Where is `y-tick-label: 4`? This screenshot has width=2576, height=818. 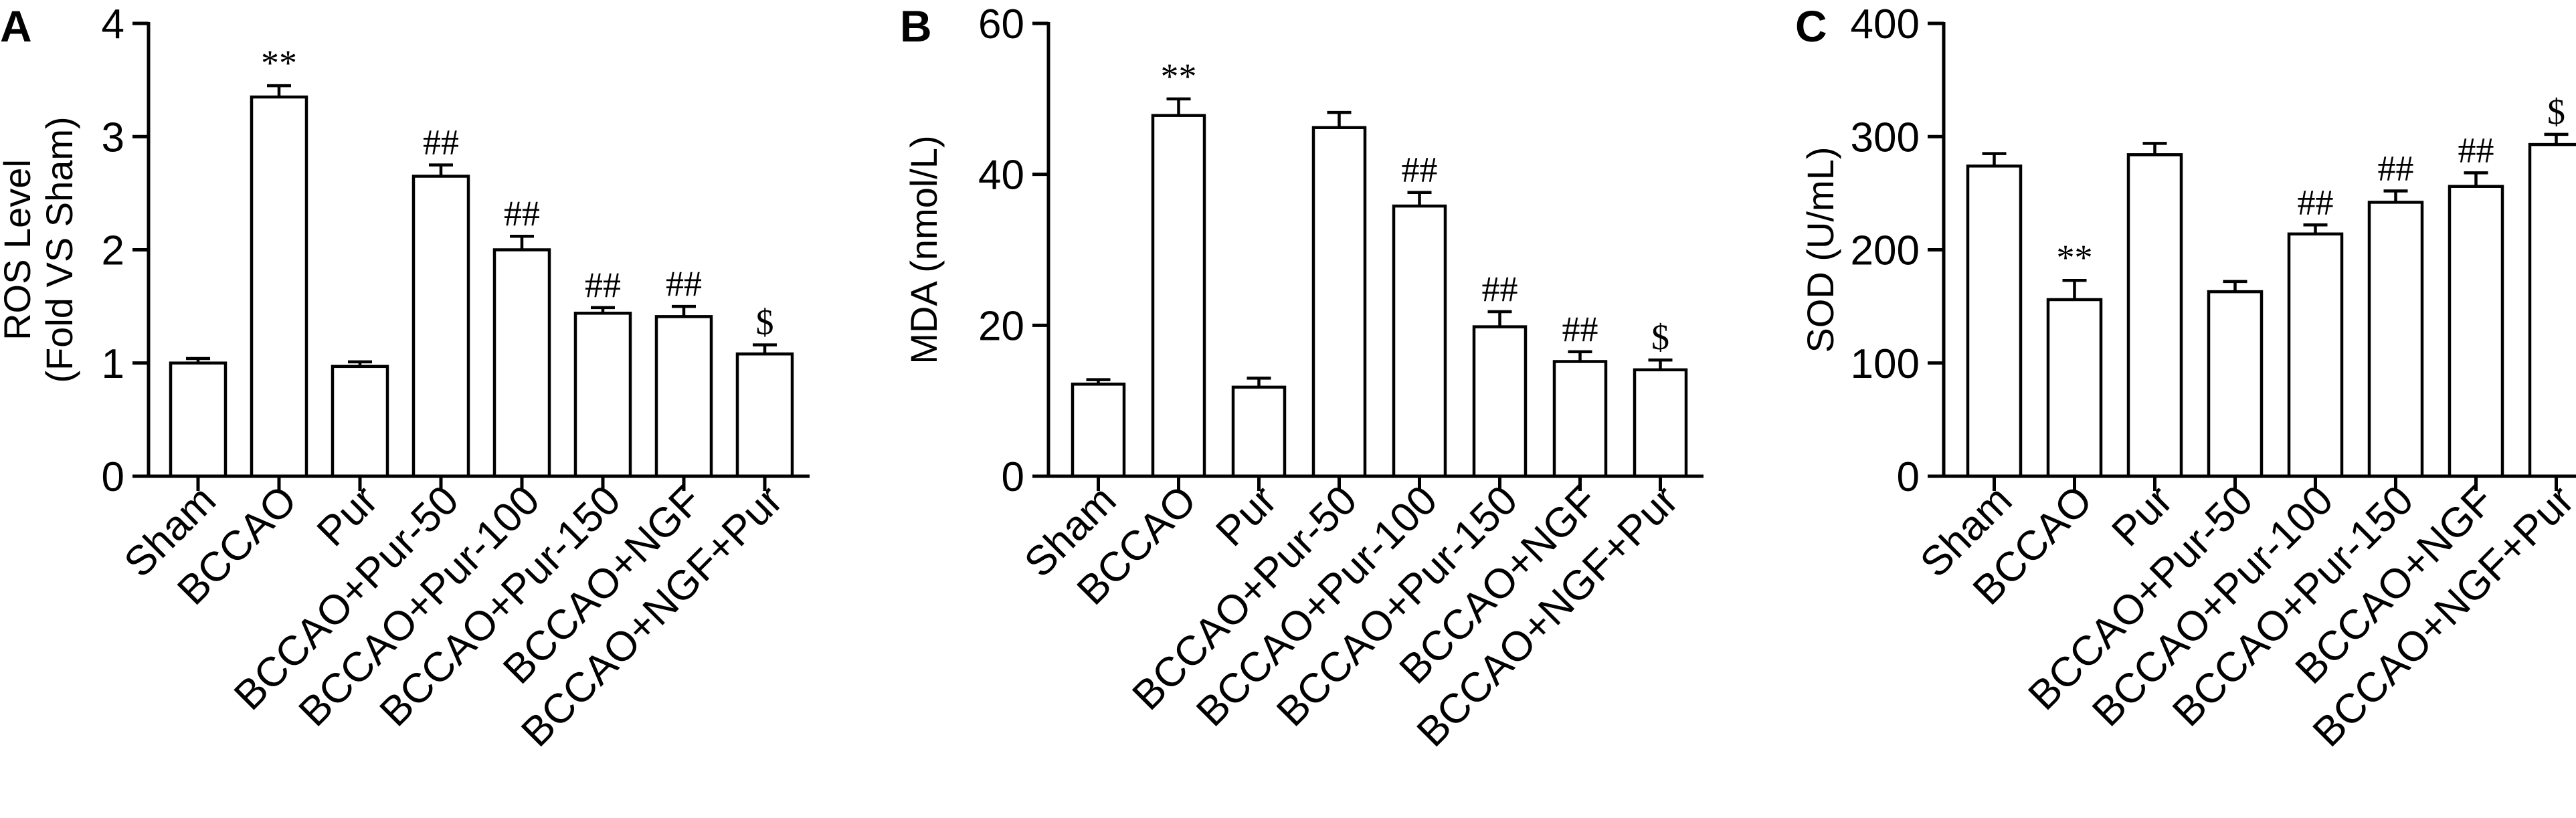 y-tick-label: 4 is located at coordinates (113, 24).